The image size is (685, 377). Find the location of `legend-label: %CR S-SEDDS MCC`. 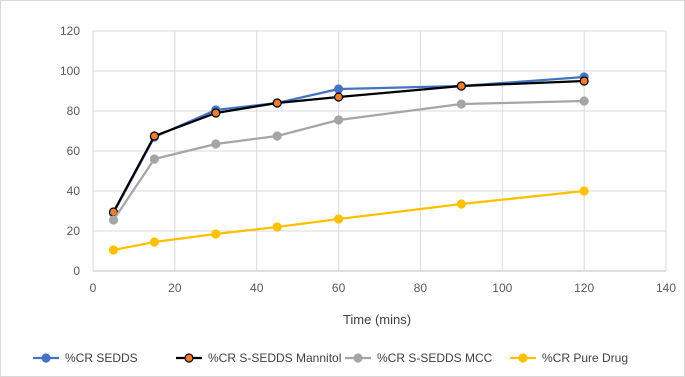

legend-label: %CR S-SEDDS MCC is located at coordinates (435, 358).